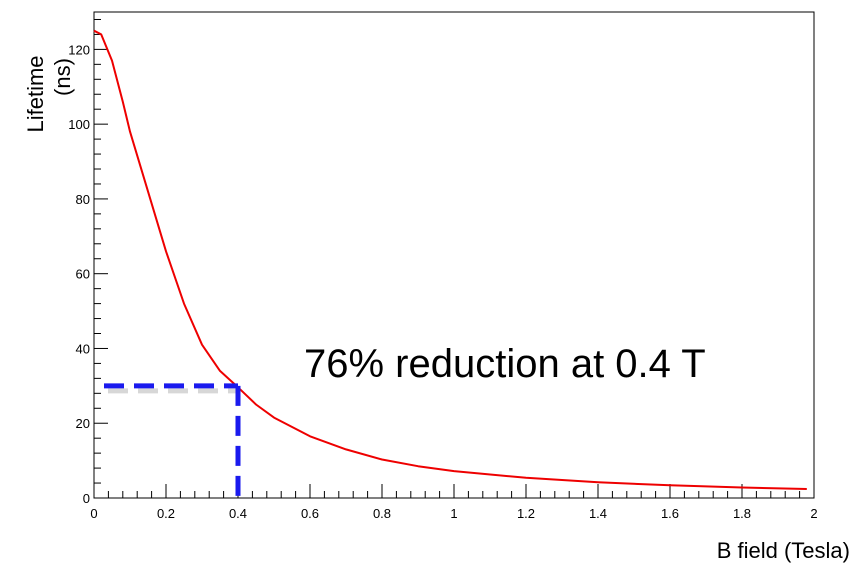 The width and height of the screenshot is (854, 568). What do you see at coordinates (310, 513) in the screenshot?
I see `x-tick-label: 0.6` at bounding box center [310, 513].